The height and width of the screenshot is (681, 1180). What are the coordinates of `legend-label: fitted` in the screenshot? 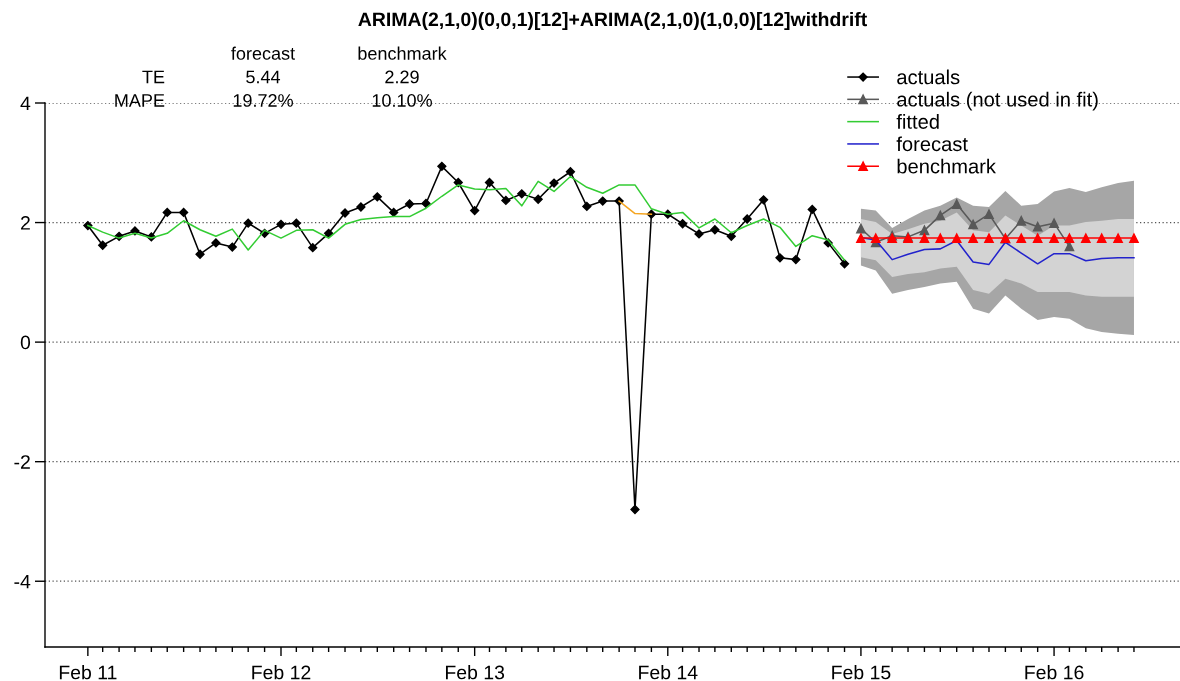 It's located at (917, 121).